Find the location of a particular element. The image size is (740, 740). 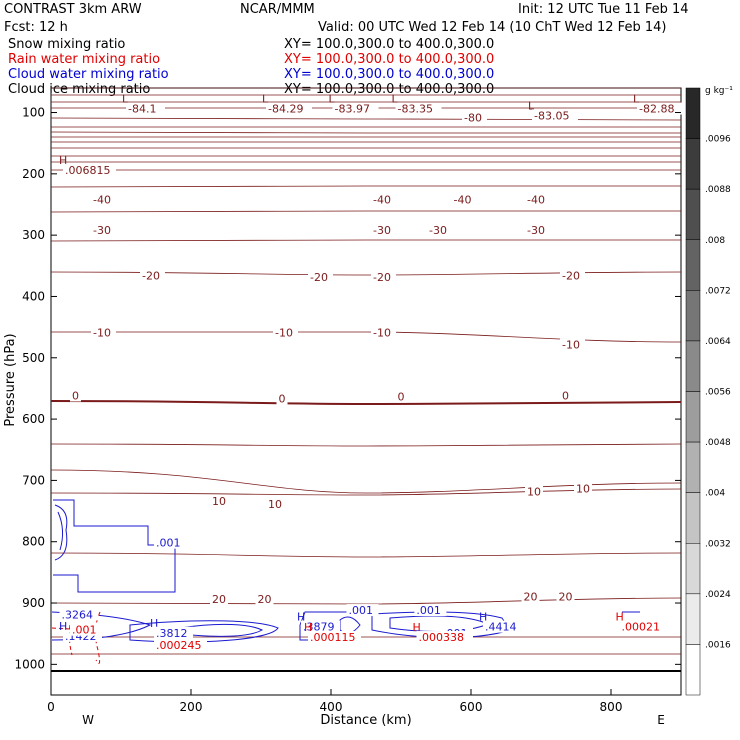

y-axis-title: Pressure (hPa) is located at coordinates (10, 379).